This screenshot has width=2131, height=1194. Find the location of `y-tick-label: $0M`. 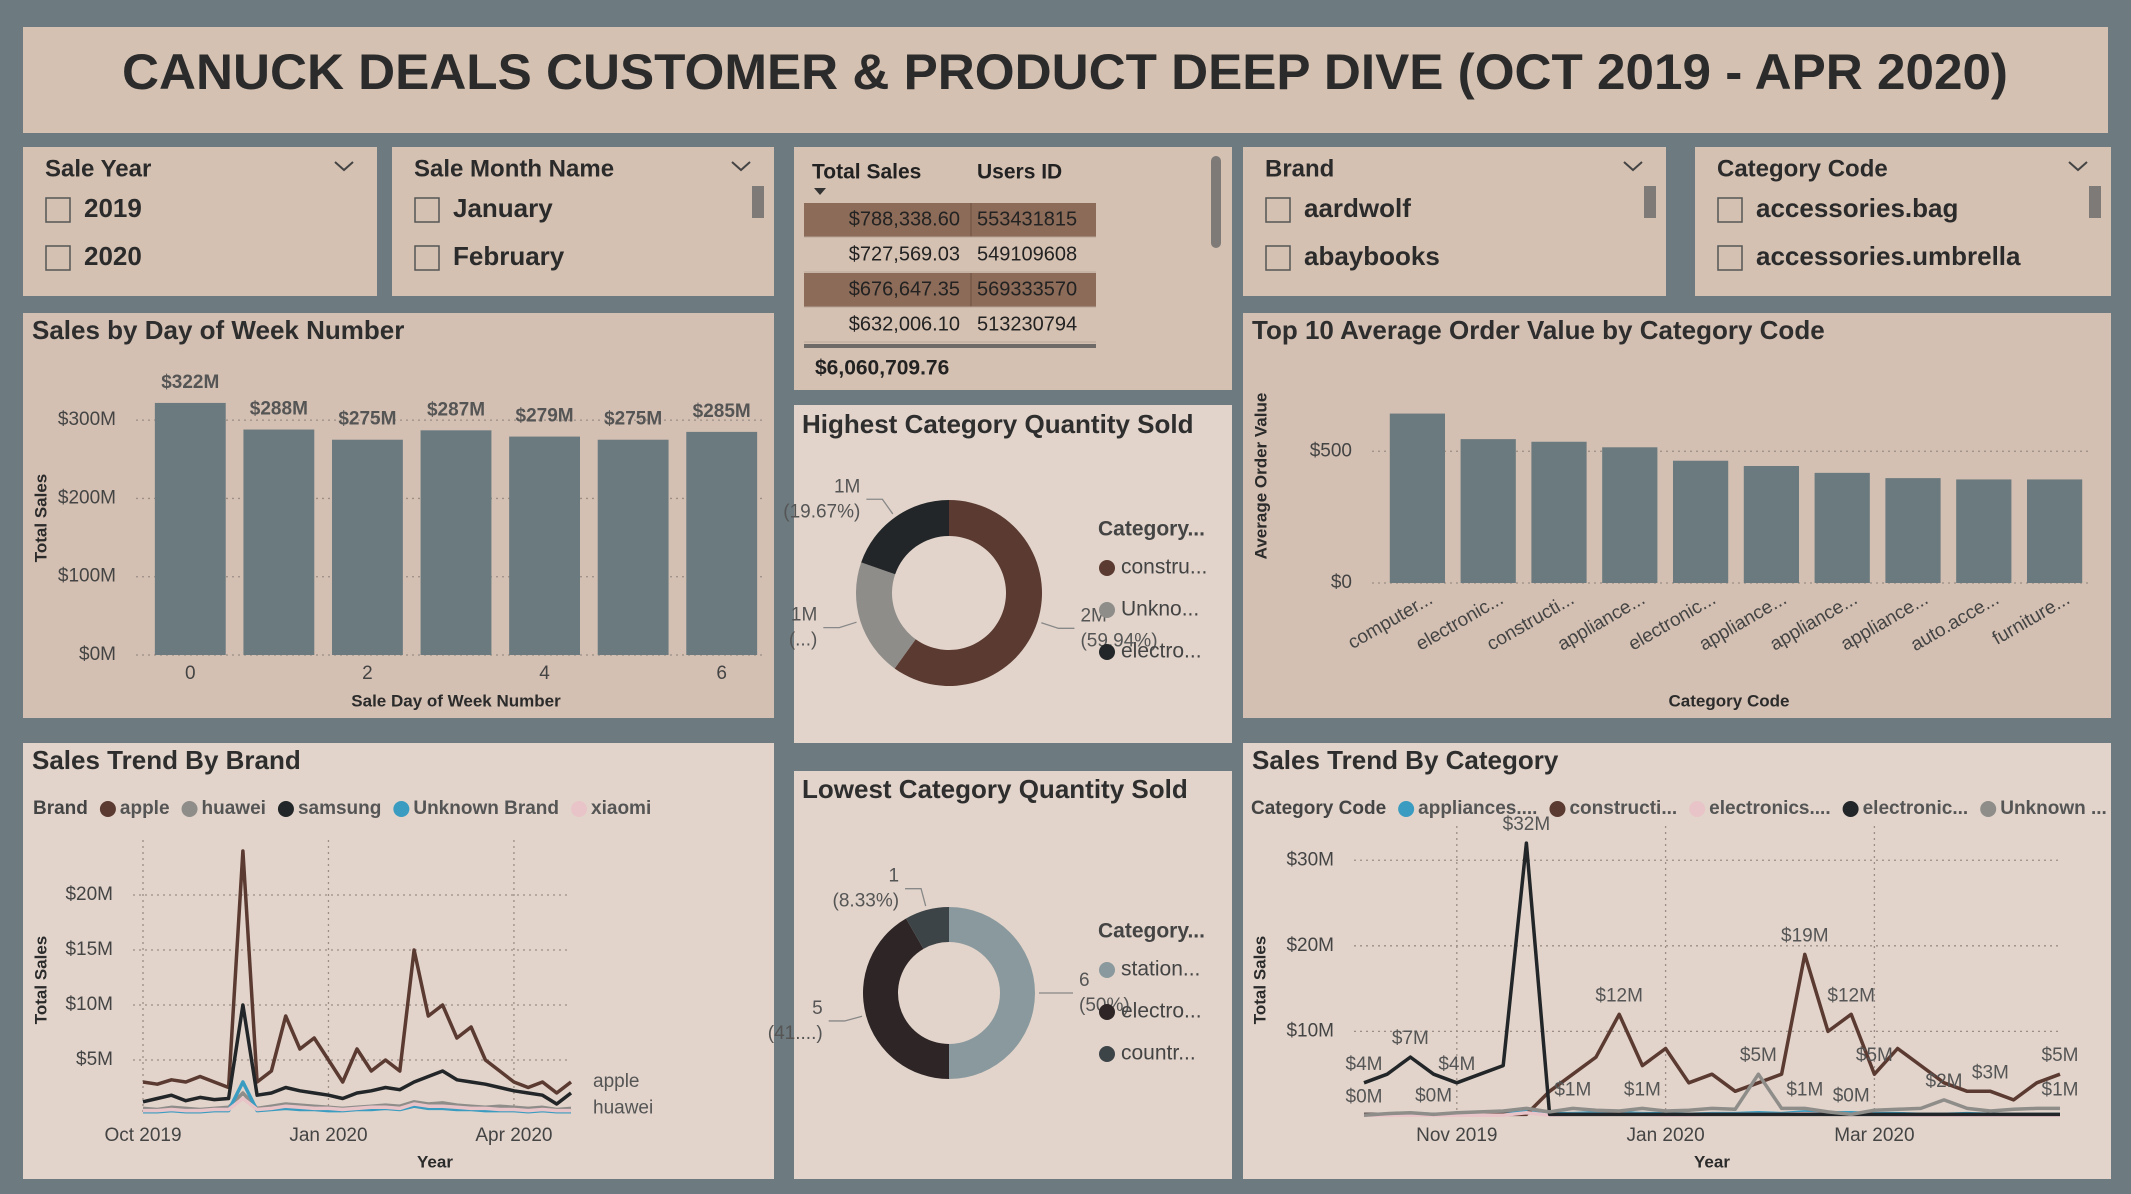

y-tick-label: $0M is located at coordinates (97, 654).